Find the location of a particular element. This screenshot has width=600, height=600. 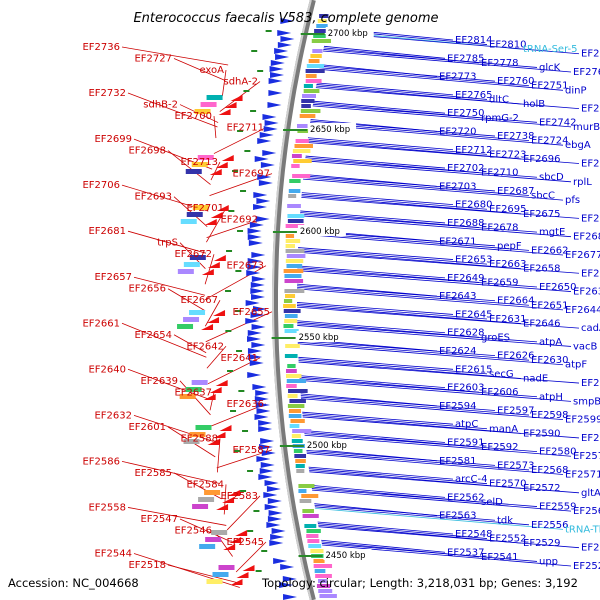

right-gene-label: EF2562 is located at coordinates (466, 497).